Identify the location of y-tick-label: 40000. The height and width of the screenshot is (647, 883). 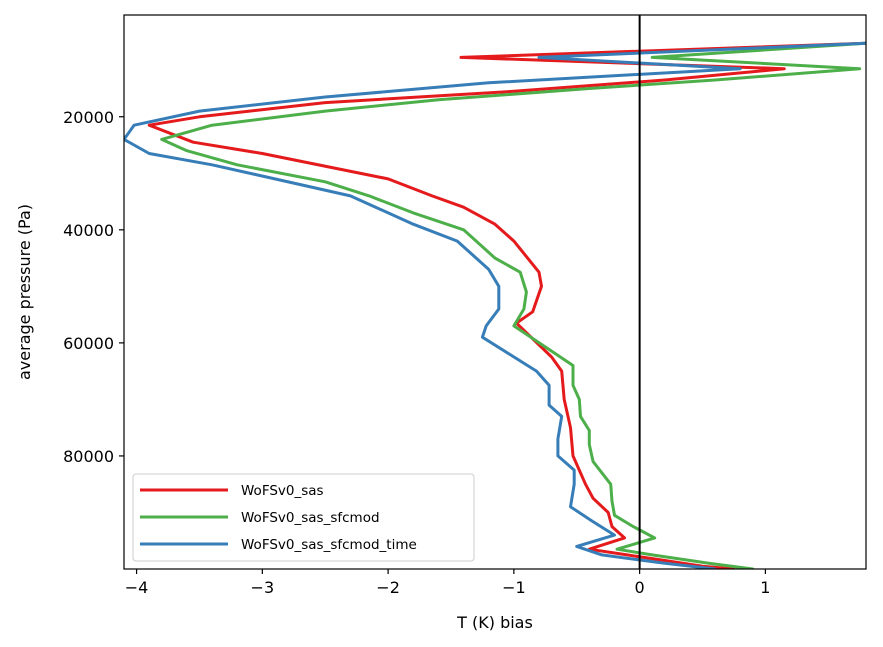
(88, 230).